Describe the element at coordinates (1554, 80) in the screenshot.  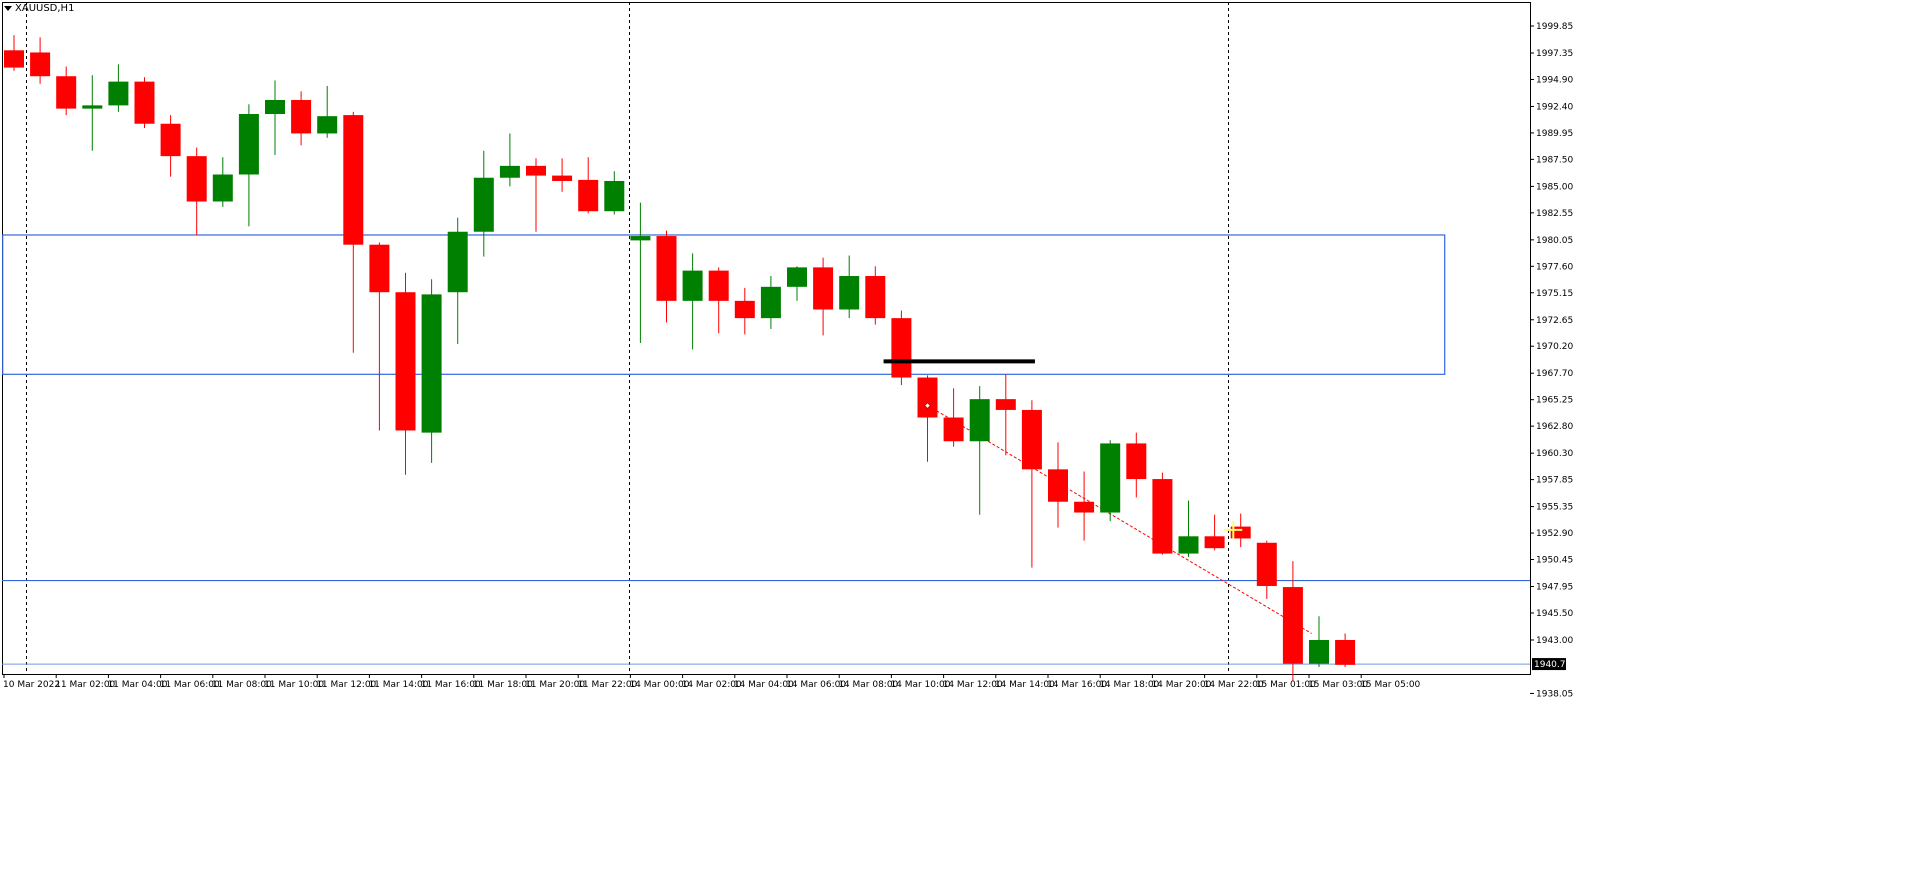
I see `y-tick-label: 1994.90` at that location.